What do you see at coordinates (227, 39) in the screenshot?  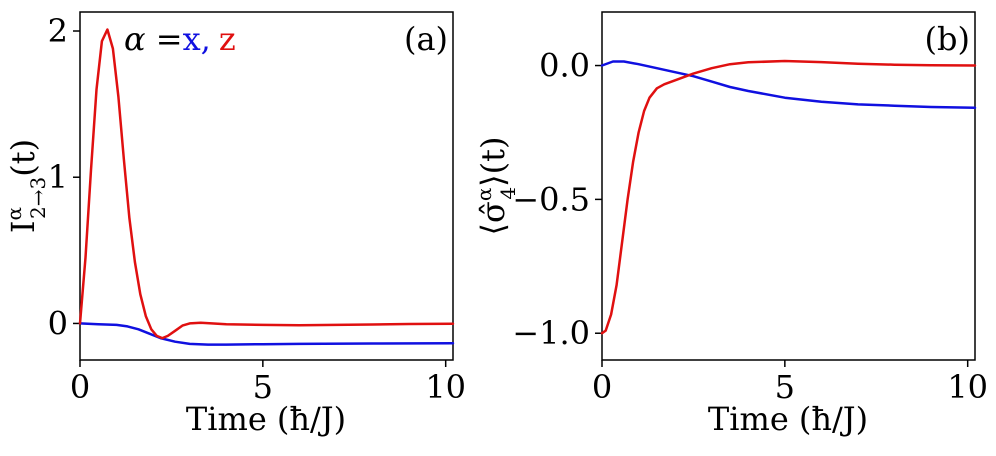 I see `legend-z-entry: z` at bounding box center [227, 39].